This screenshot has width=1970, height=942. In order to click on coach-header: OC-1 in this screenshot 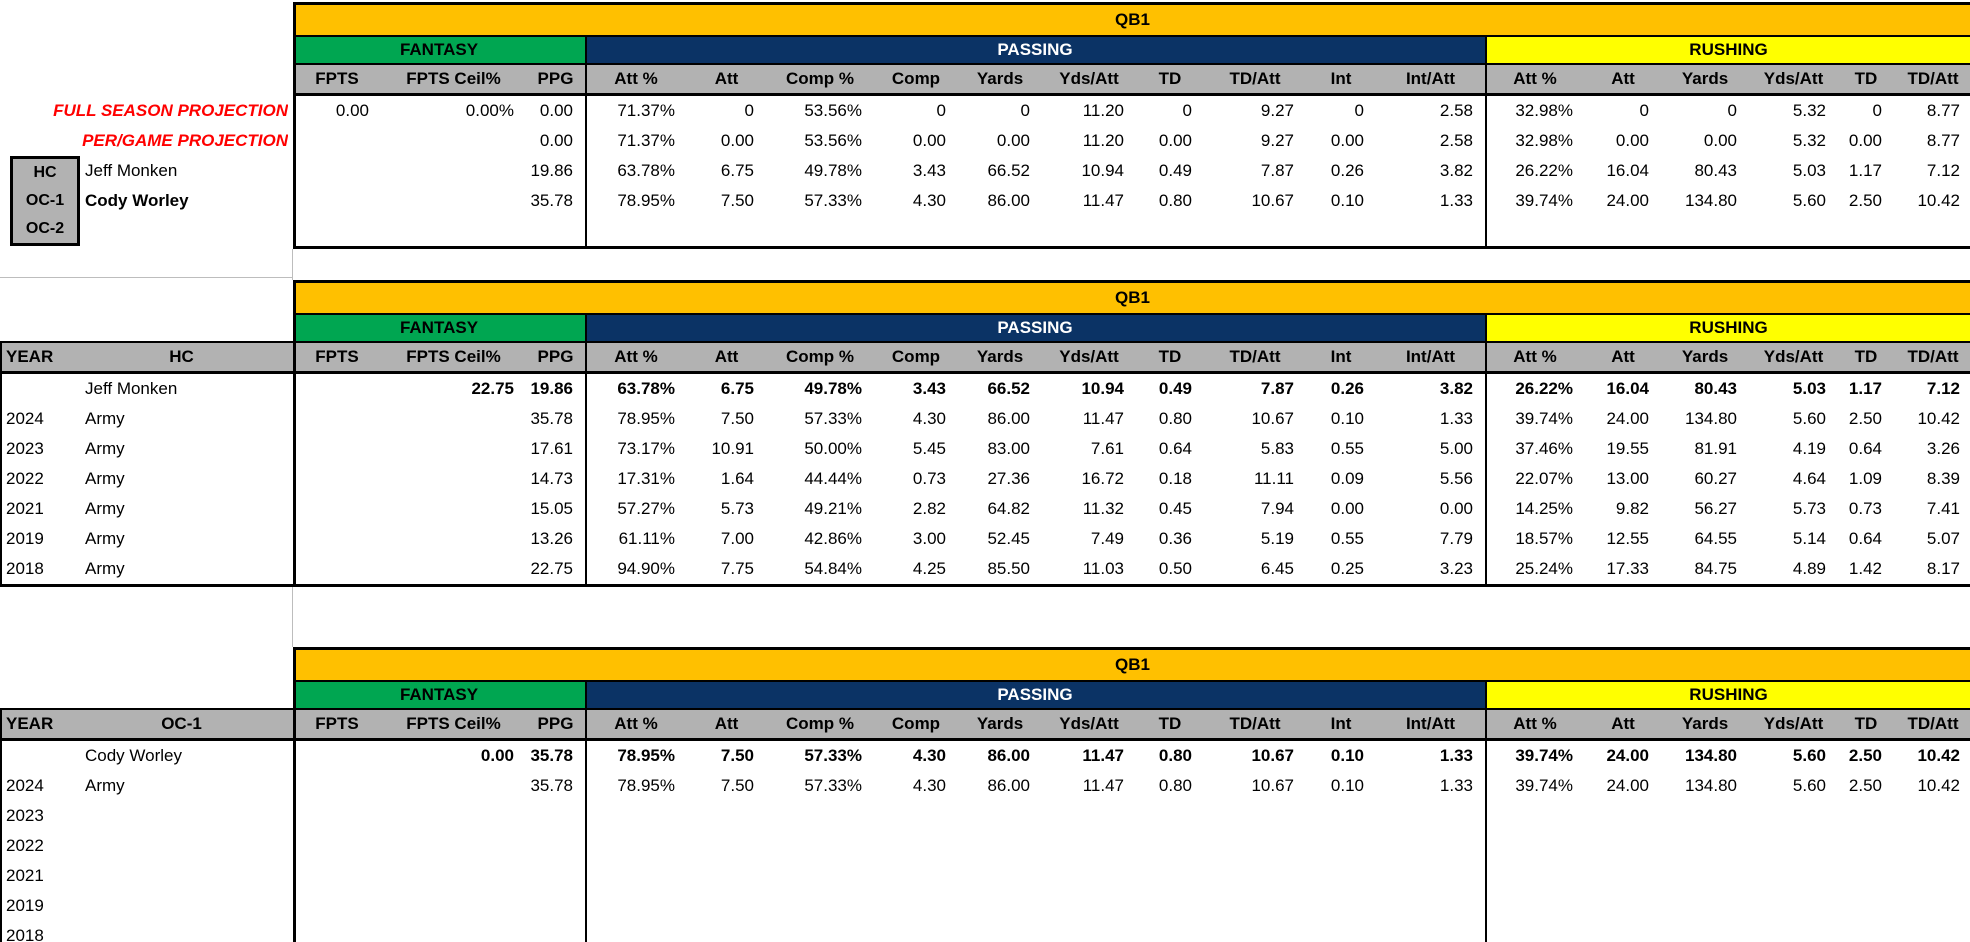, I will do `click(181, 724)`.